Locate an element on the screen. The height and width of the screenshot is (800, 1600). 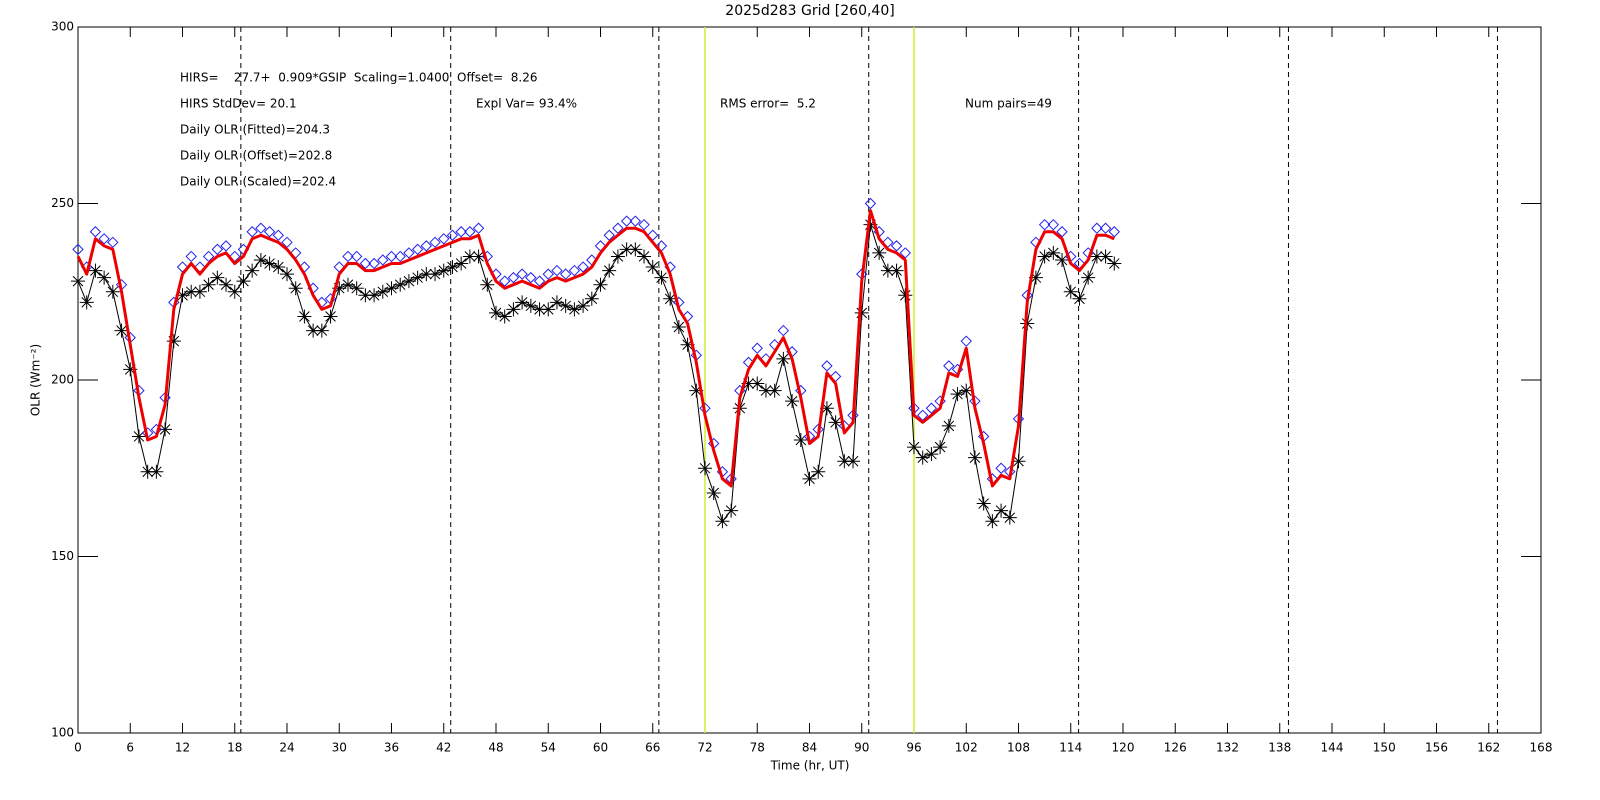
x-axis-label: Time (hr, UT) is located at coordinates (810, 766).